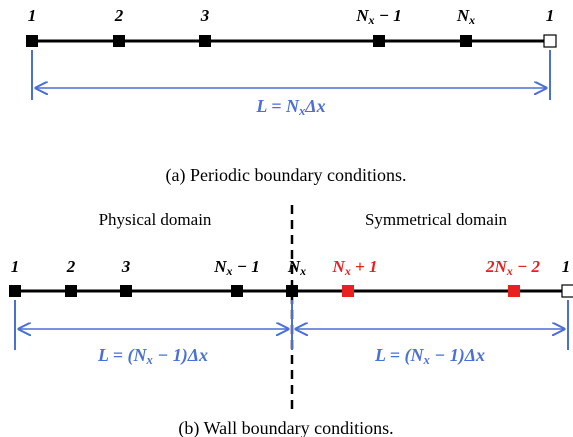 The height and width of the screenshot is (437, 573). I want to click on math-label: L = NxΔx, so click(290, 107).